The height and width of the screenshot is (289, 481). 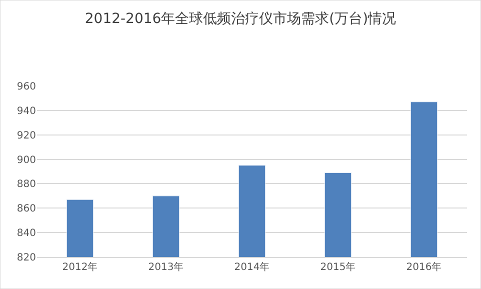 I want to click on y-tick-label: 960, so click(x=26, y=87).